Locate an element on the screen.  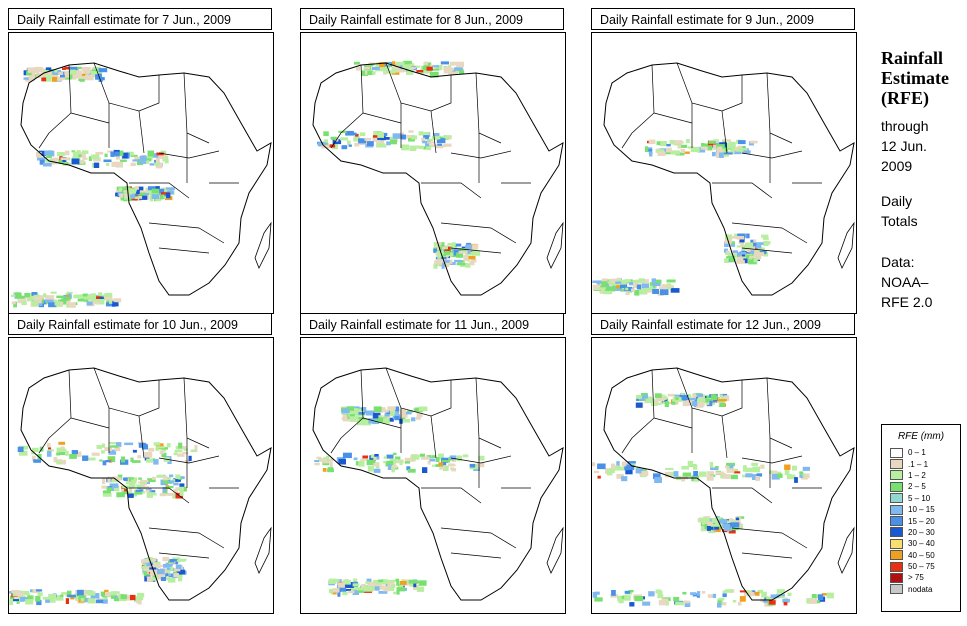
legend-label: 15 – 20 is located at coordinates (921, 521).